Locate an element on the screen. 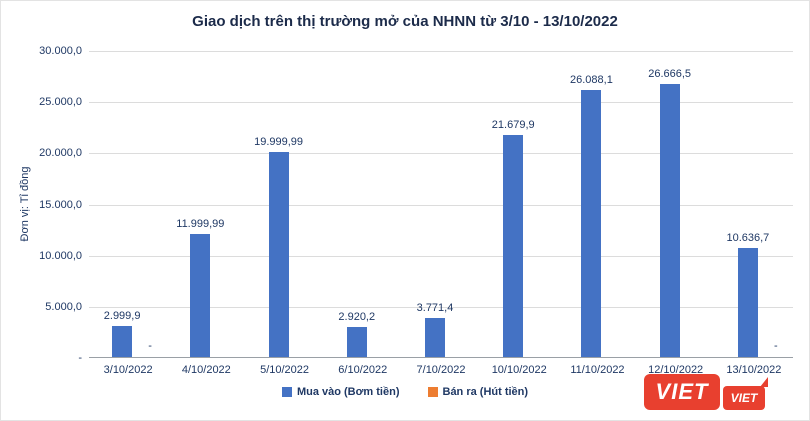  legend-item: Mua vào (Bơm tiền) is located at coordinates (340, 392).